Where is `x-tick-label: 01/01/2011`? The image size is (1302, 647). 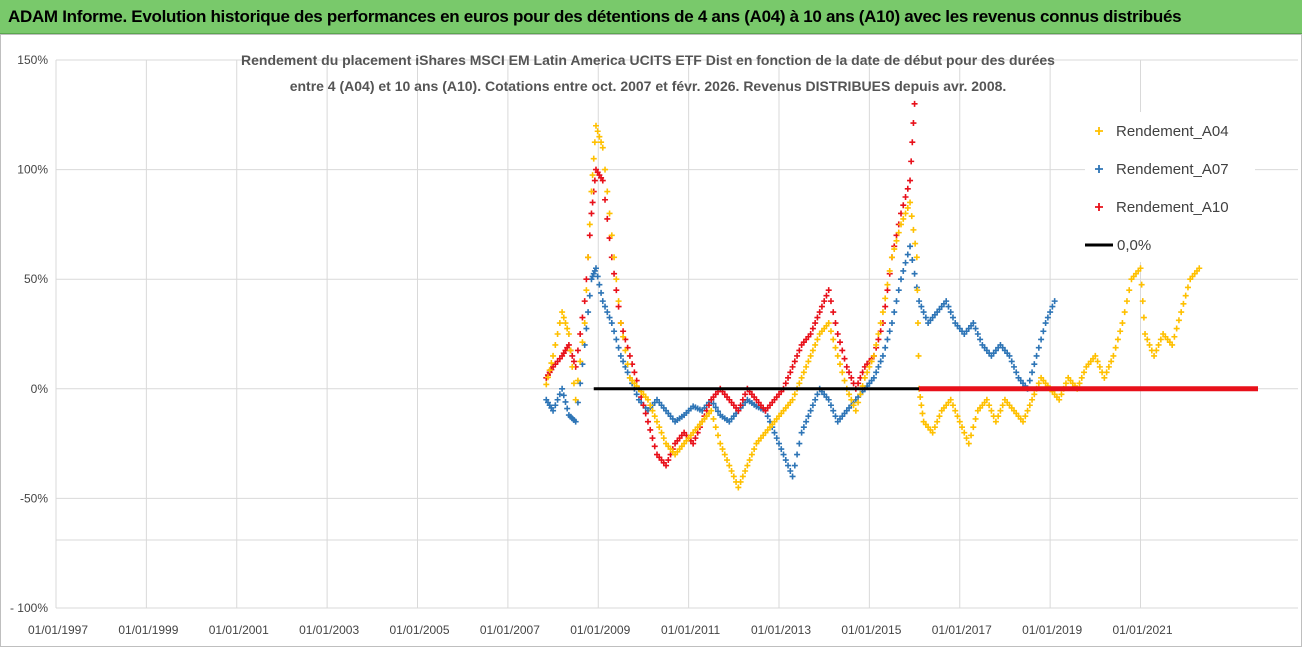
x-tick-label: 01/01/2011 is located at coordinates (690, 630).